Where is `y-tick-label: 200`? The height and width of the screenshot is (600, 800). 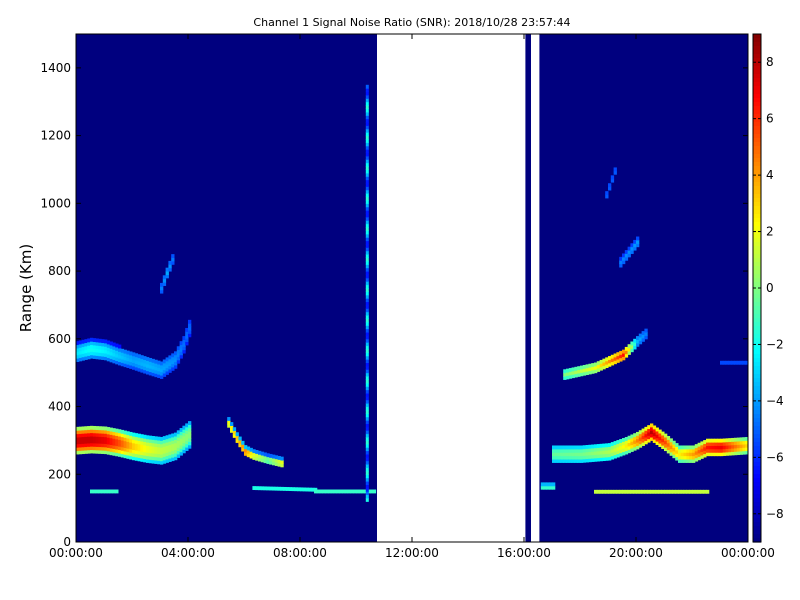
y-tick-label: 200 is located at coordinates (59, 474).